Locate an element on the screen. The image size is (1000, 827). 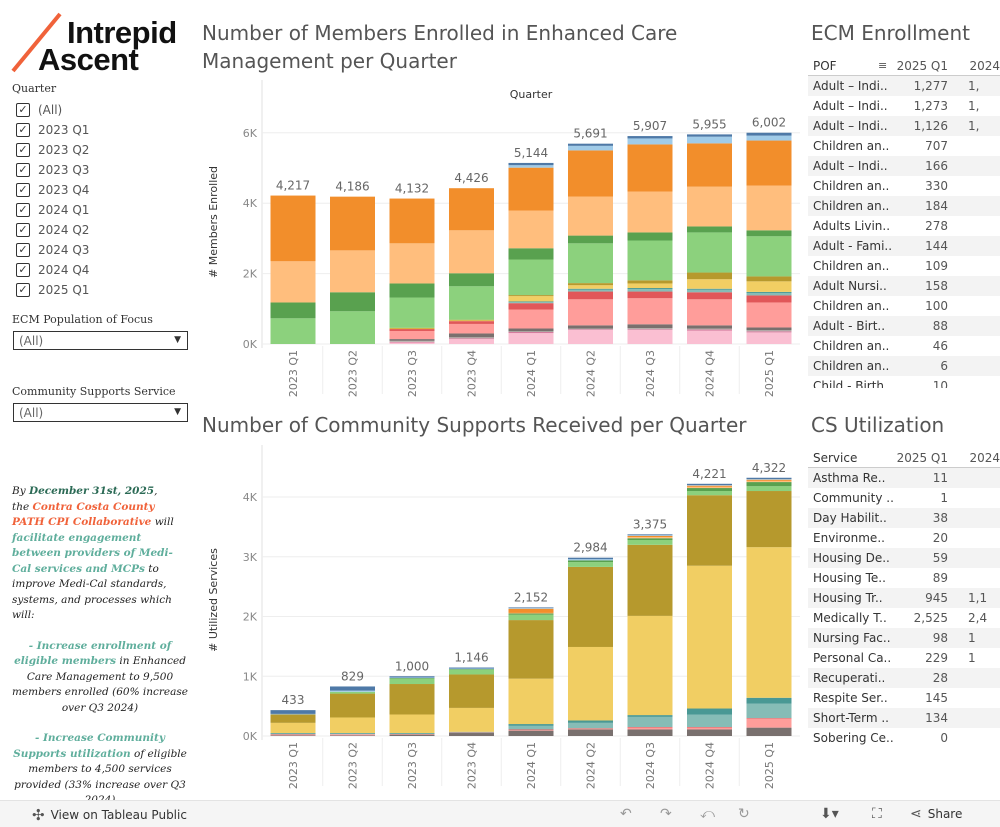
column-header: 2024 is located at coordinates (984, 457).